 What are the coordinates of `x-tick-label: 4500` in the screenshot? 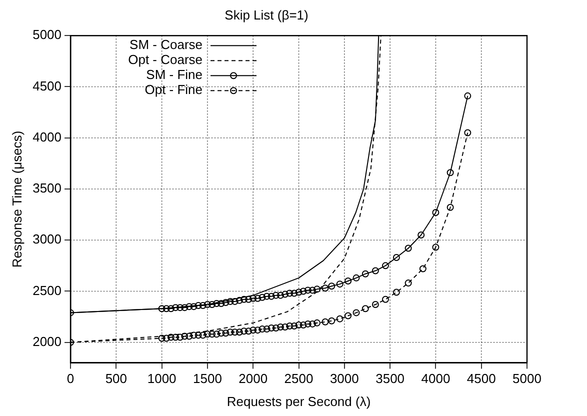 It's located at (481, 378).